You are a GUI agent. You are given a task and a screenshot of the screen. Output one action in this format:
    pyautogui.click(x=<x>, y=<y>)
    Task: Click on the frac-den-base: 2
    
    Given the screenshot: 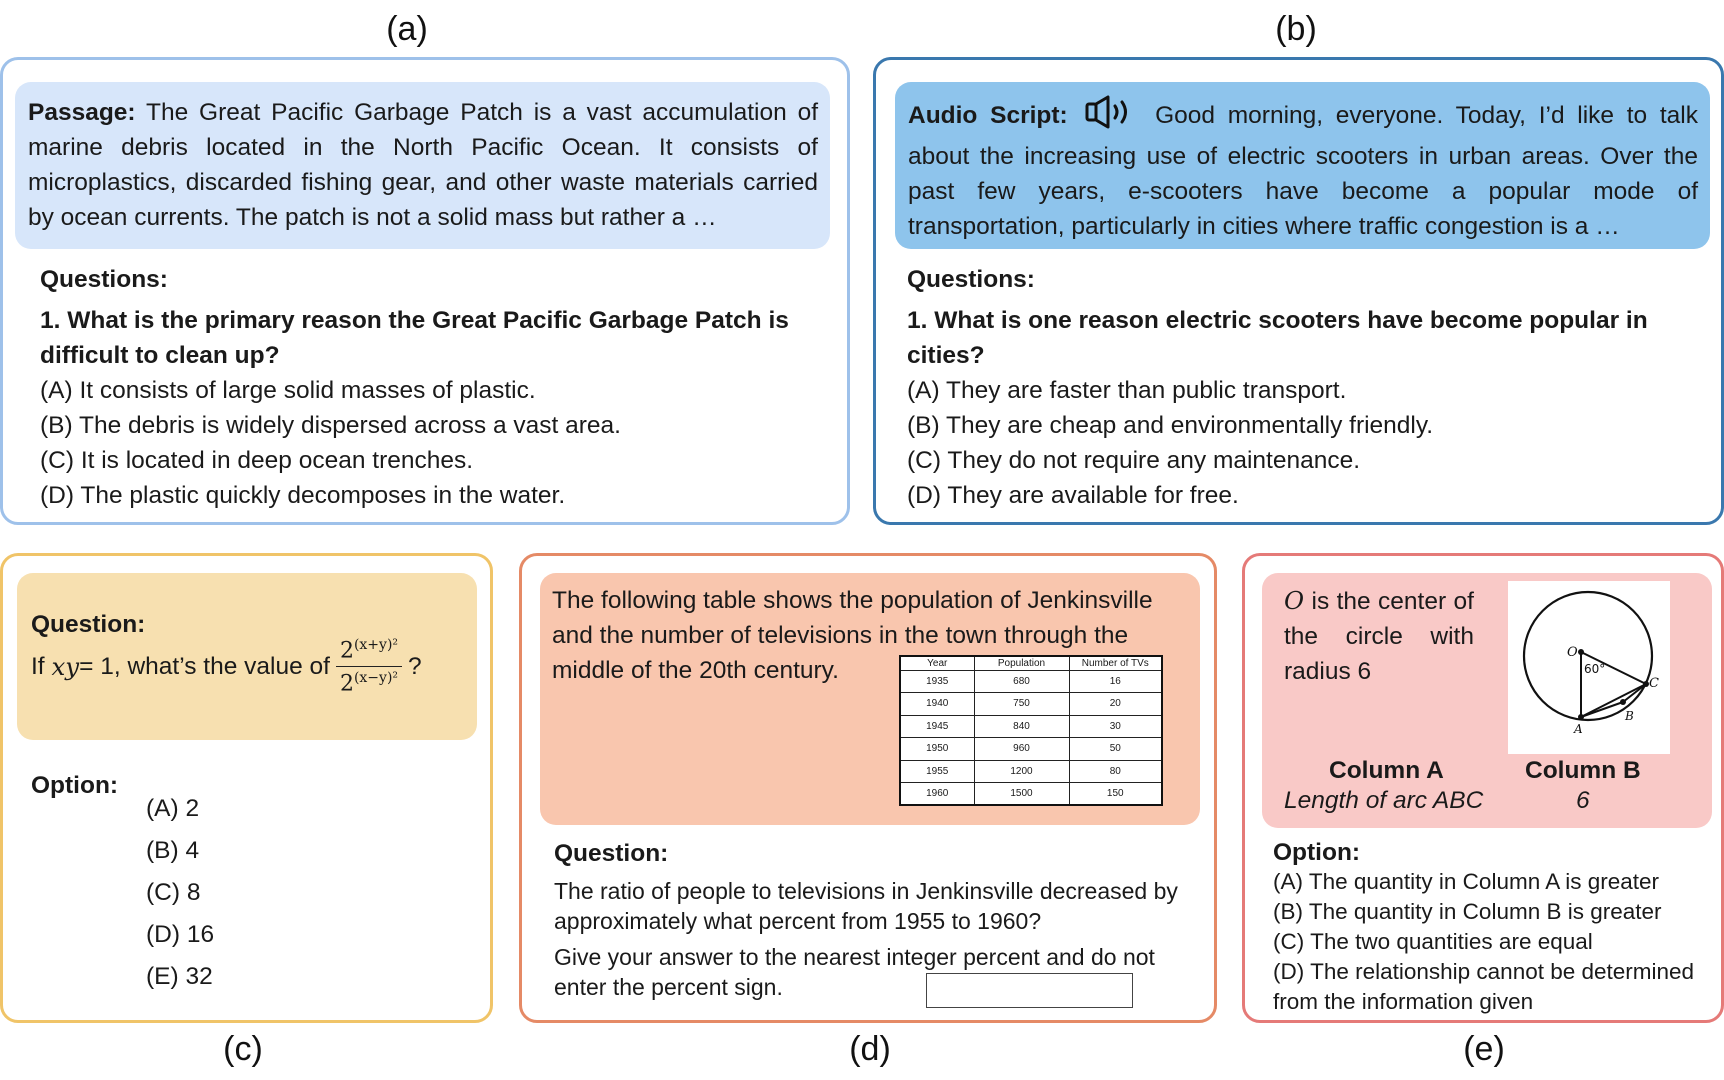 What is the action you would take?
    pyautogui.click(x=346, y=684)
    